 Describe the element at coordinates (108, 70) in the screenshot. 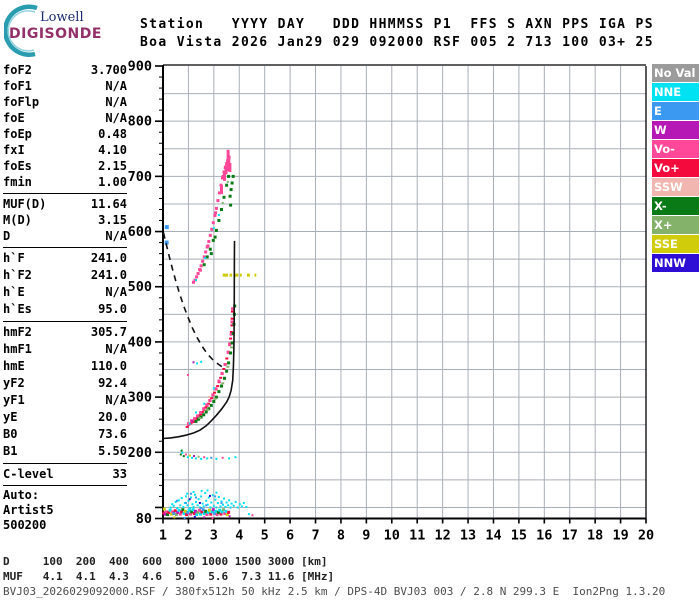

I see `param-value: 3.700` at that location.